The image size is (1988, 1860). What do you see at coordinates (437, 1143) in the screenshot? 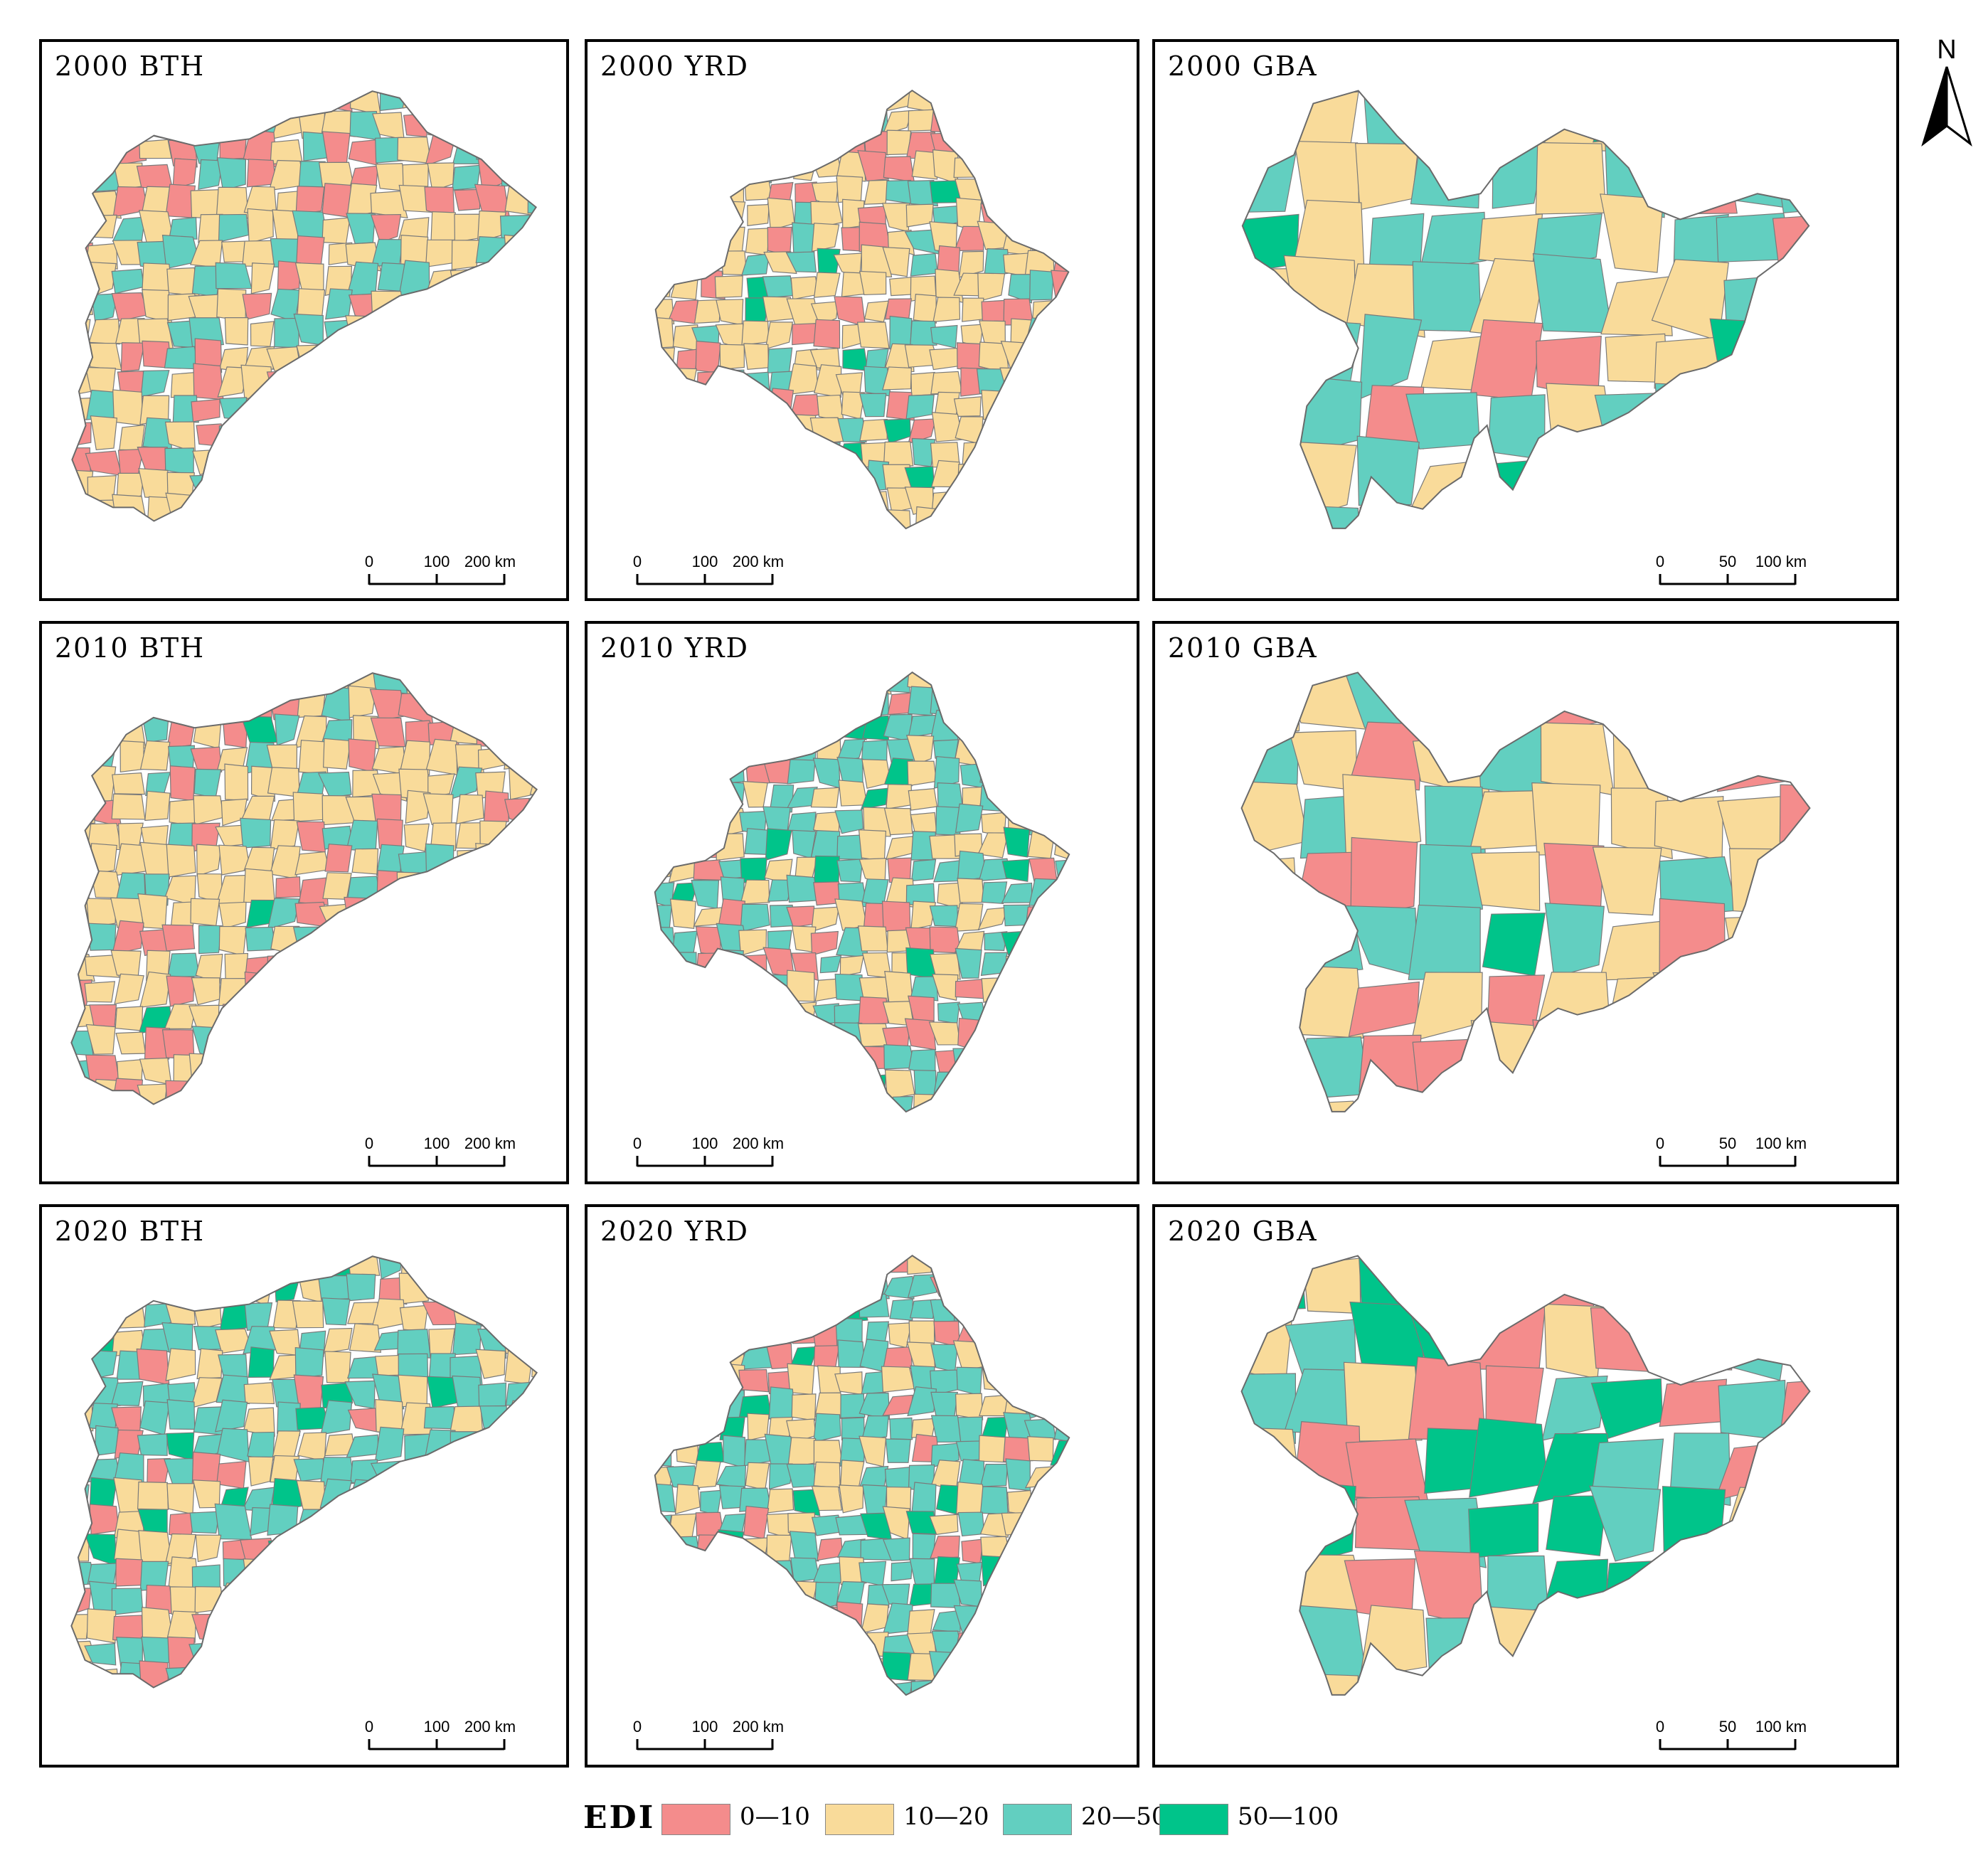
I see `scale-tick-label: 100` at bounding box center [437, 1143].